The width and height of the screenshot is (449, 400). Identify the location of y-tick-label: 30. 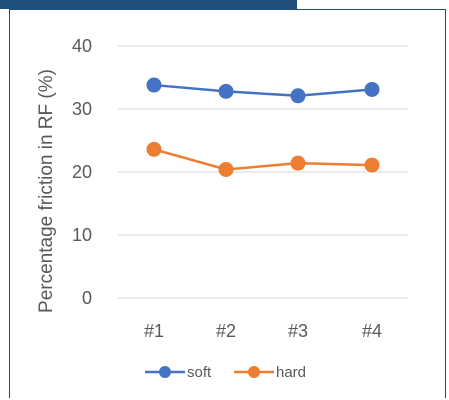
(82, 109).